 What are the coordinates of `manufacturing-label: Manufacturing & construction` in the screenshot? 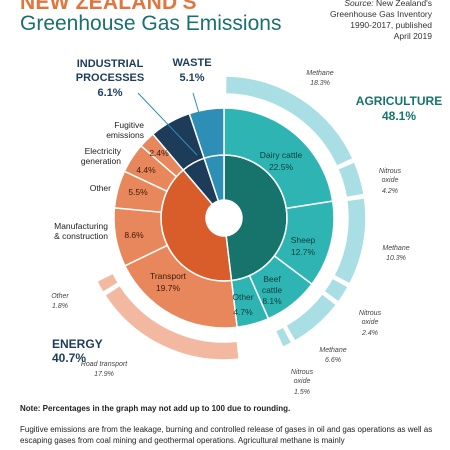 It's located at (81, 231).